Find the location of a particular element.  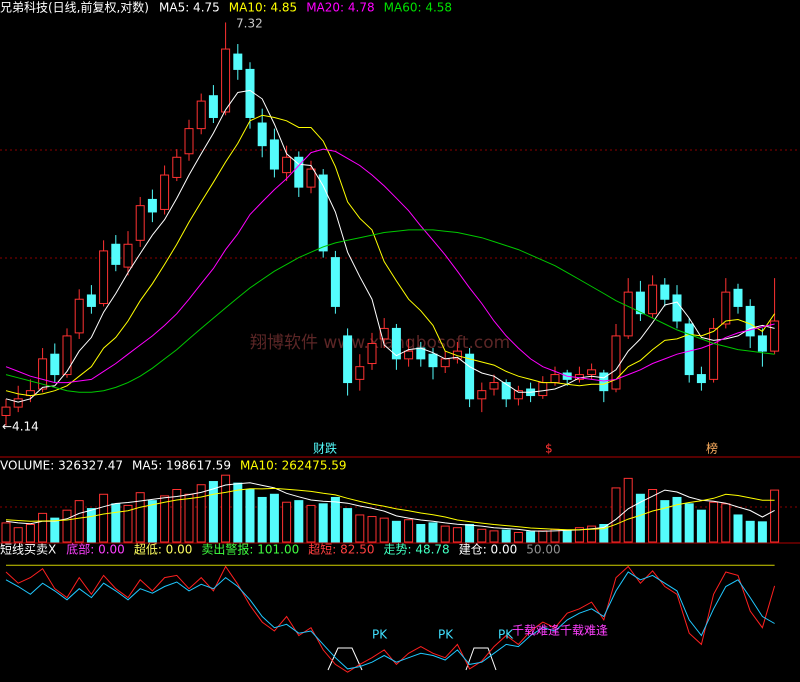

annotation: PK is located at coordinates (380, 635).